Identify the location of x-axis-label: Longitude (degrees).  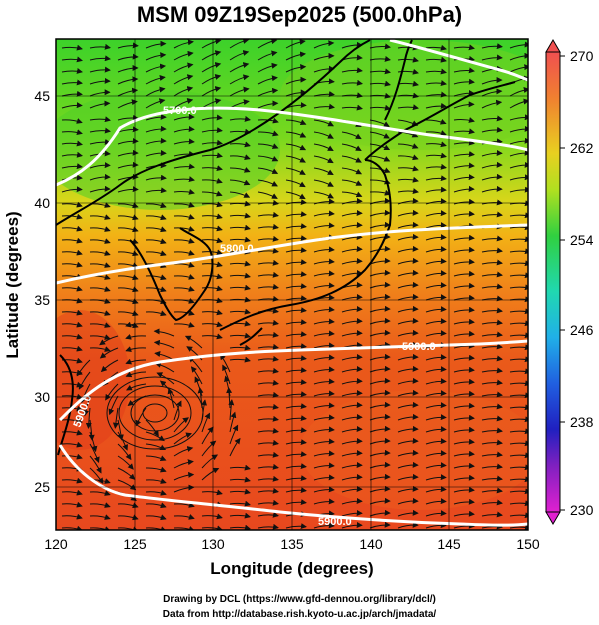
(291, 568).